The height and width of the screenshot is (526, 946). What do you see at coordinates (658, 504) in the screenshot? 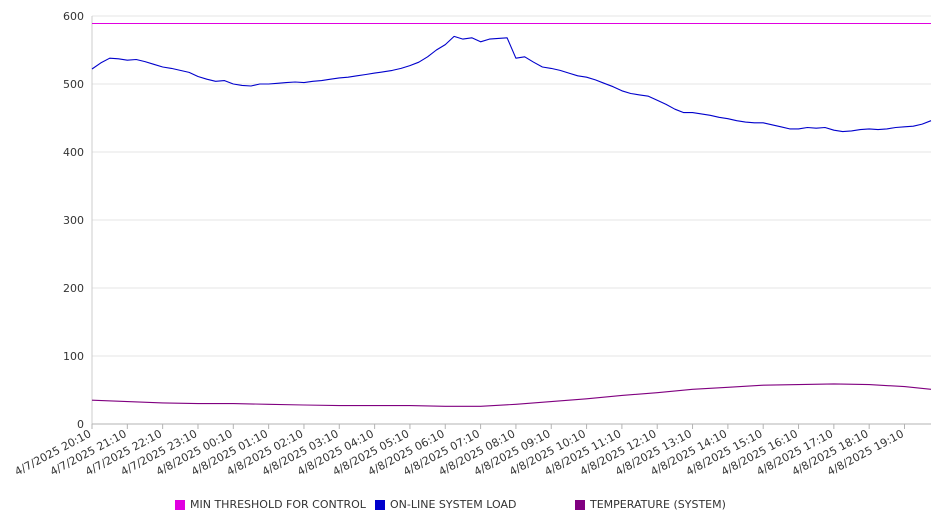
I see `legend-label-temperature: TEMPERATURE (SYSTEM)` at bounding box center [658, 504].